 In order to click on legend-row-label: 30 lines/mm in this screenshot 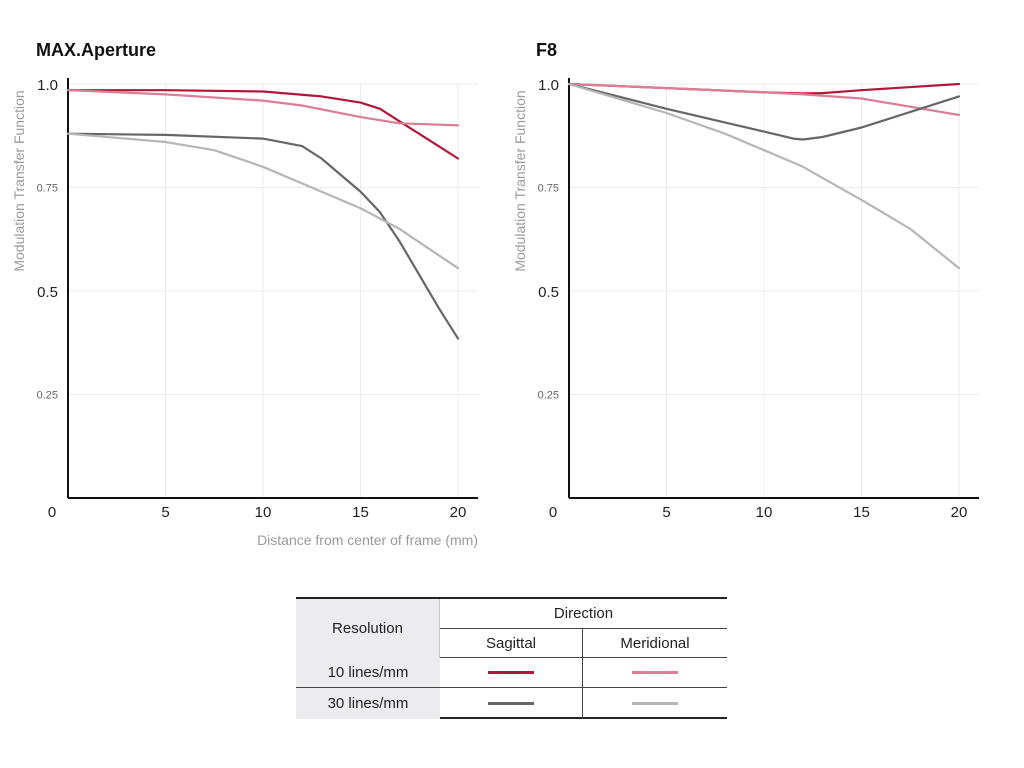, I will do `click(368, 703)`.